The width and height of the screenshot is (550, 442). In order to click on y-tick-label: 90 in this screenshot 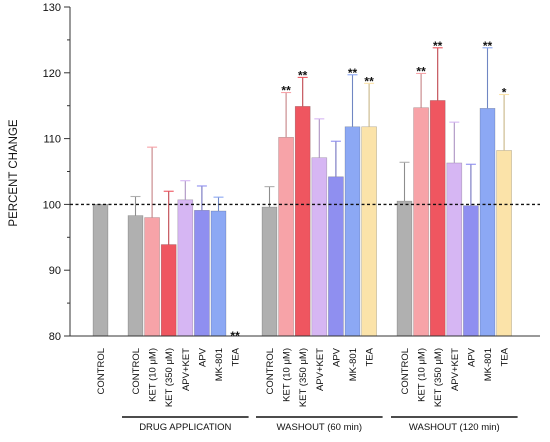, I will do `click(55, 271)`.